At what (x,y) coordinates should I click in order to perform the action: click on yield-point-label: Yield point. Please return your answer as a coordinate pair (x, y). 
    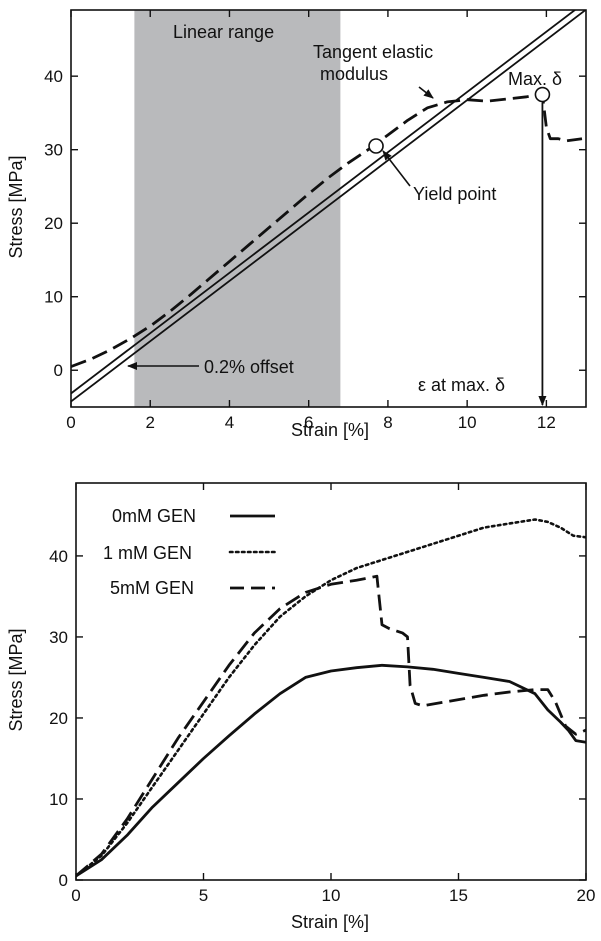
    Looking at the image, I should click on (454, 194).